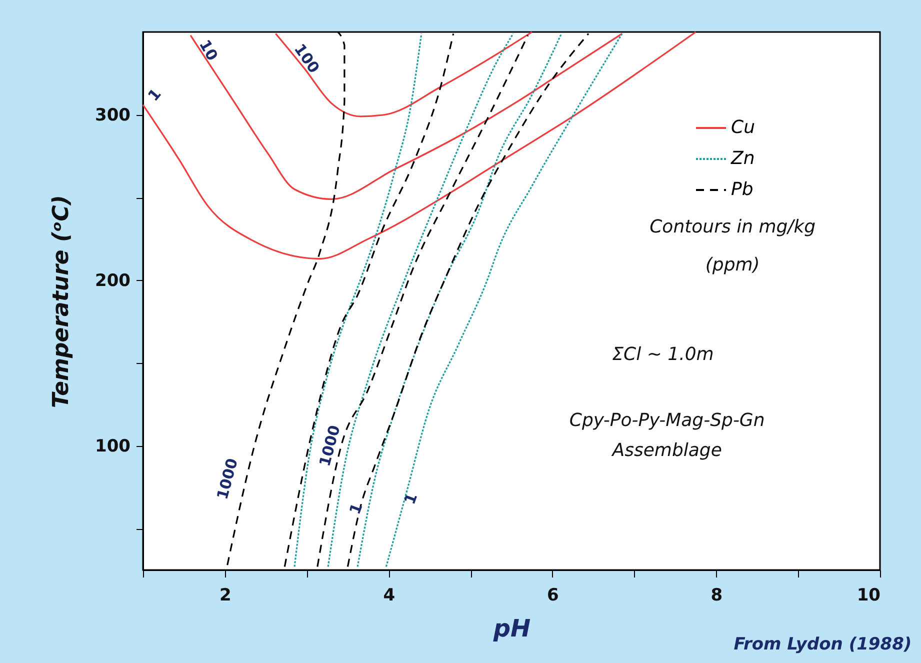 This screenshot has height=663, width=921. I want to click on legend-label: Cu, so click(743, 127).